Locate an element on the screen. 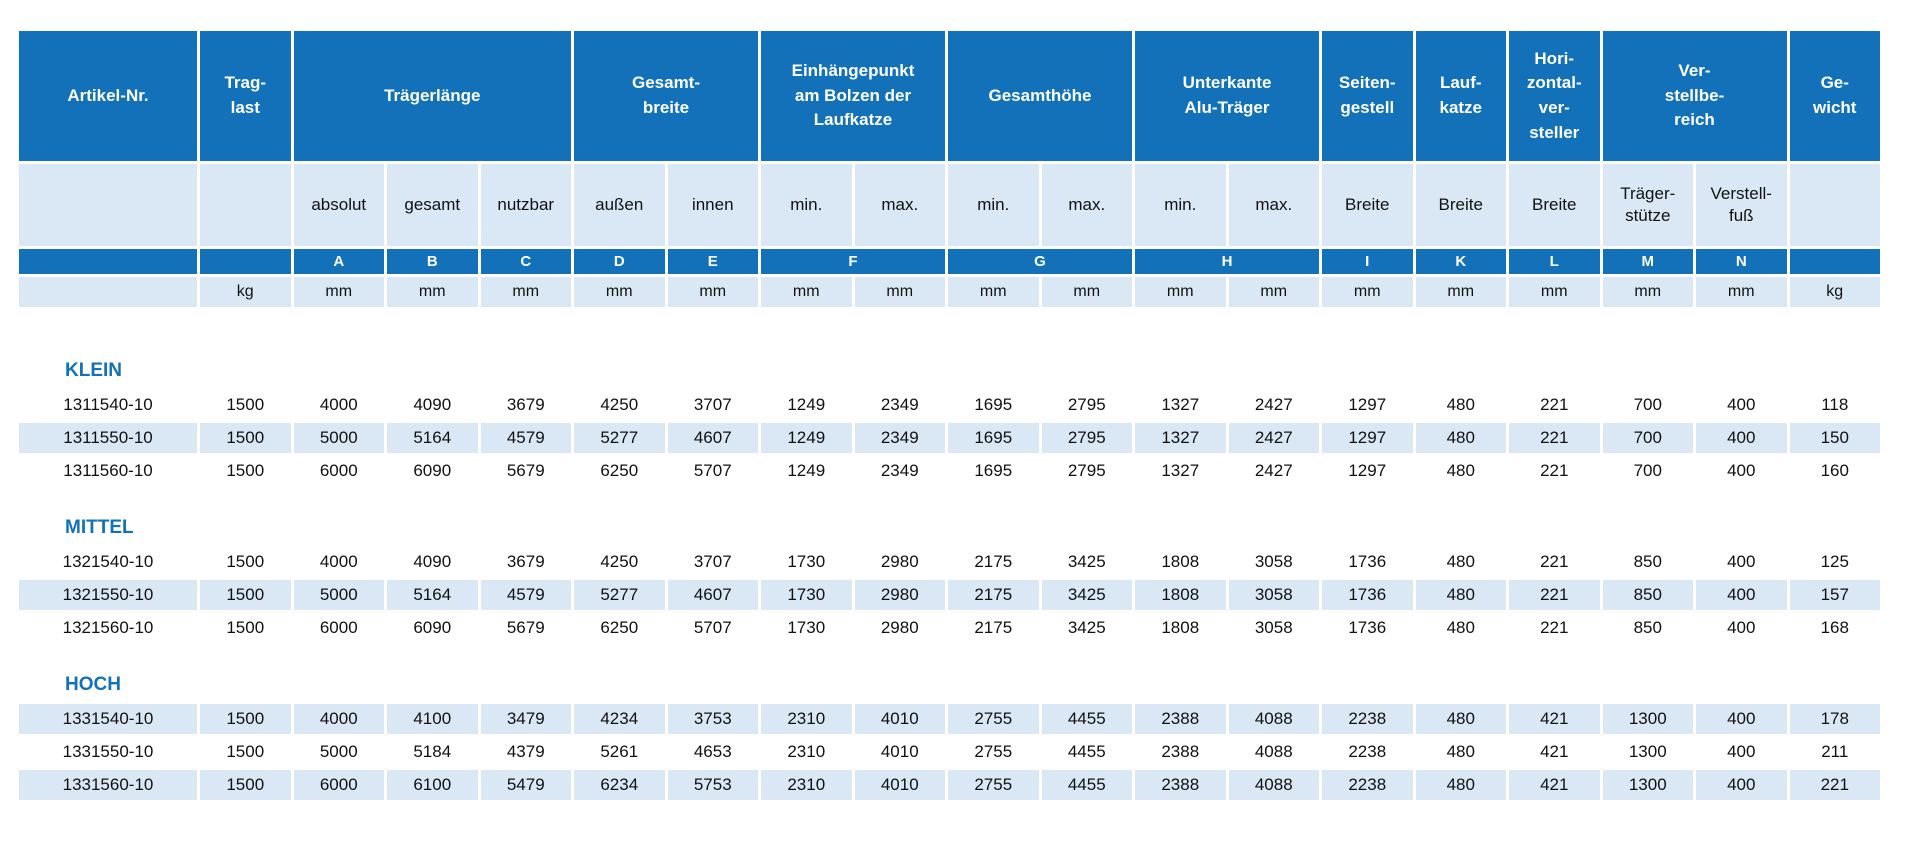  value-cell: 118 is located at coordinates (1835, 404).